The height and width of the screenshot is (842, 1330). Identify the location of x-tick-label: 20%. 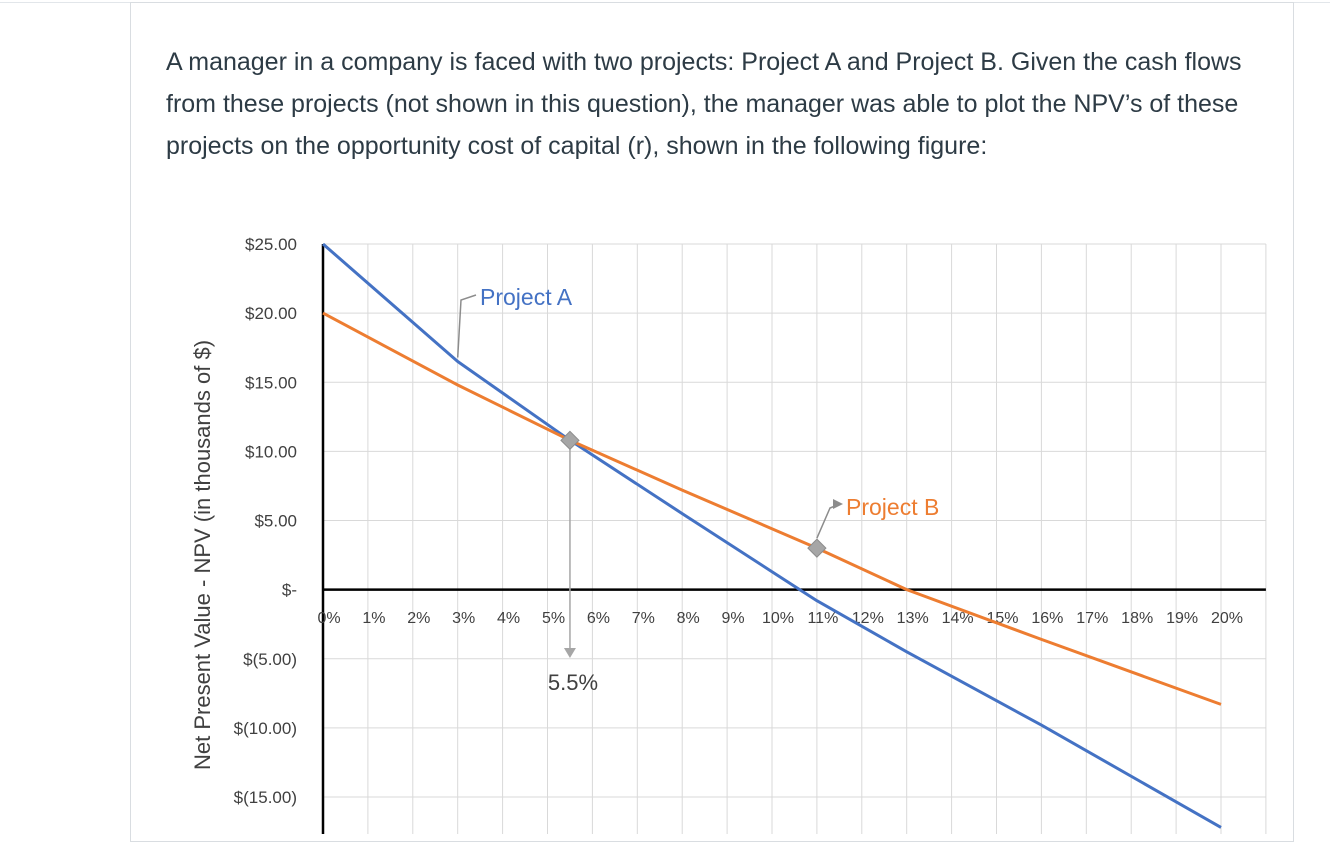
(1227, 618).